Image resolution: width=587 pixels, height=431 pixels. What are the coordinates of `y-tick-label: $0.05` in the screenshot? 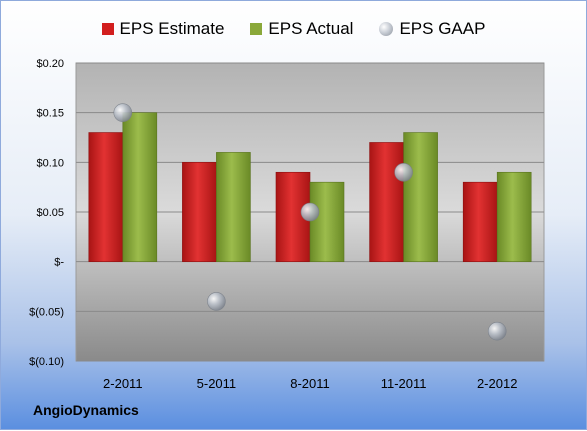 It's located at (50, 213).